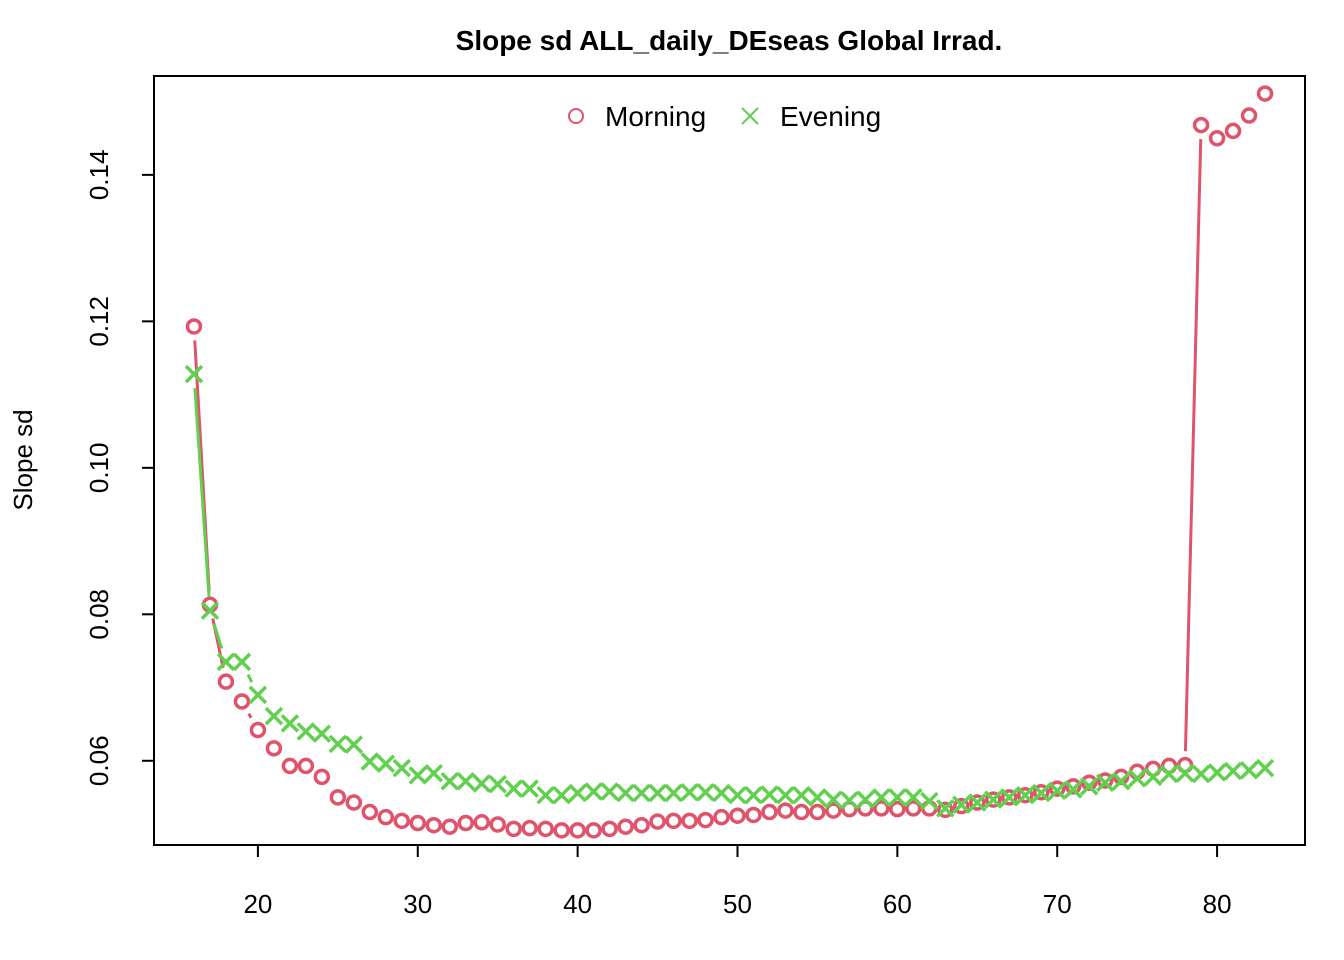  I want to click on x-tick-label: 40, so click(577, 904).